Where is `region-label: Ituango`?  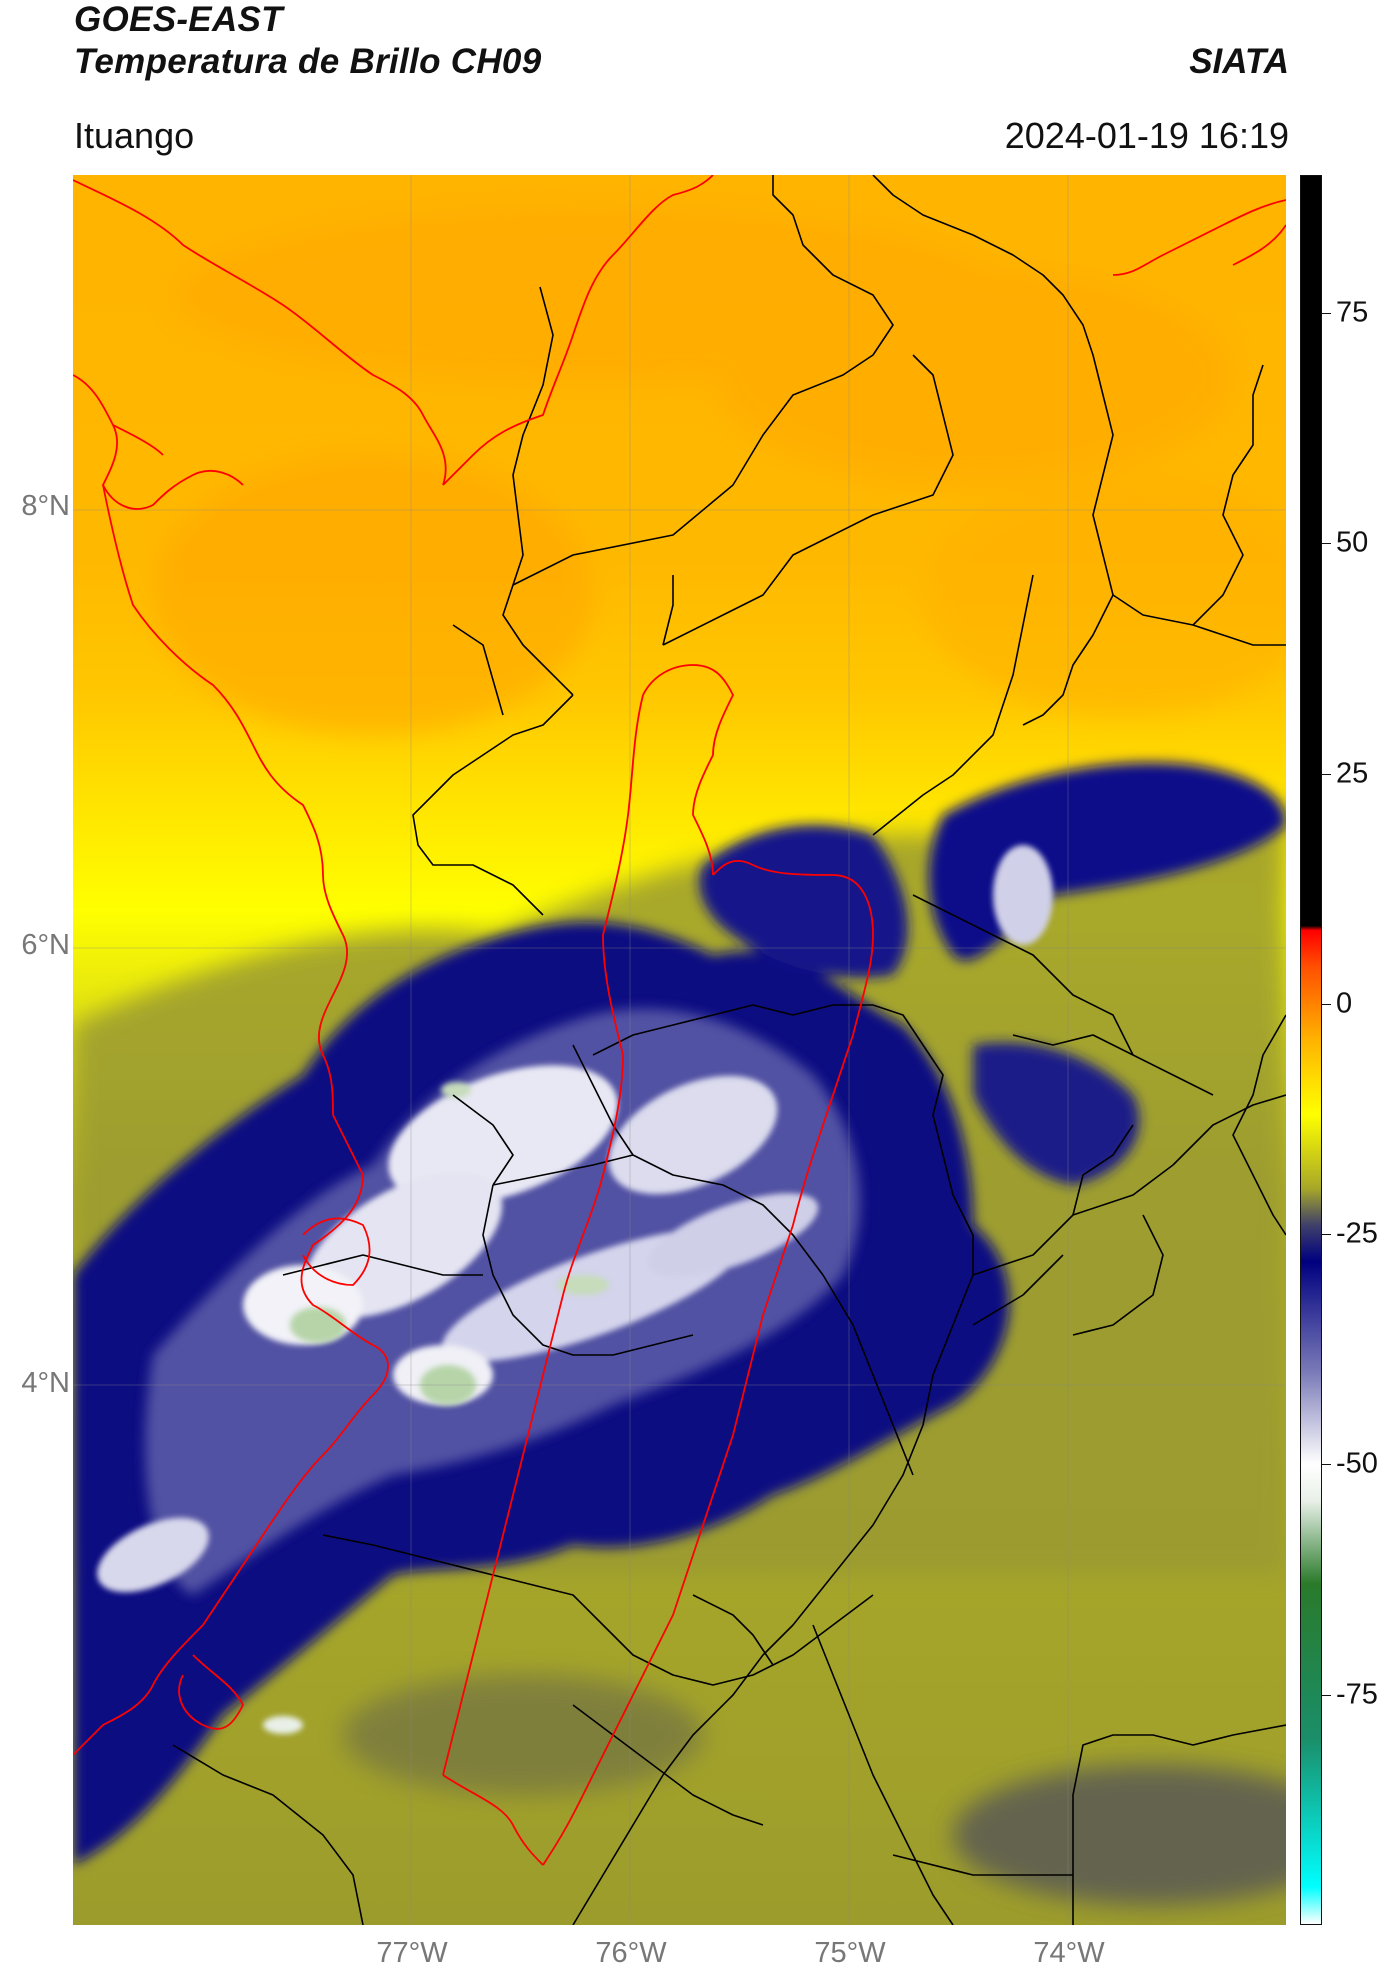
region-label: Ituango is located at coordinates (134, 135).